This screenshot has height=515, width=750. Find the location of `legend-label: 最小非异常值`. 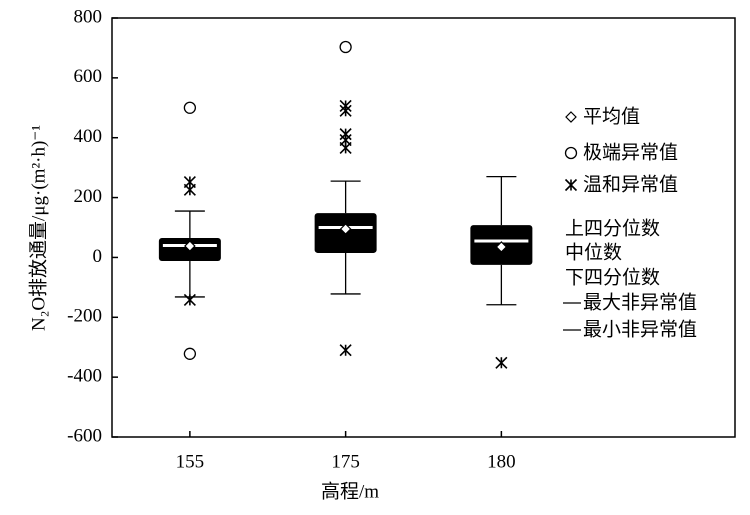

legend-label: 最小非异常值 is located at coordinates (640, 330).